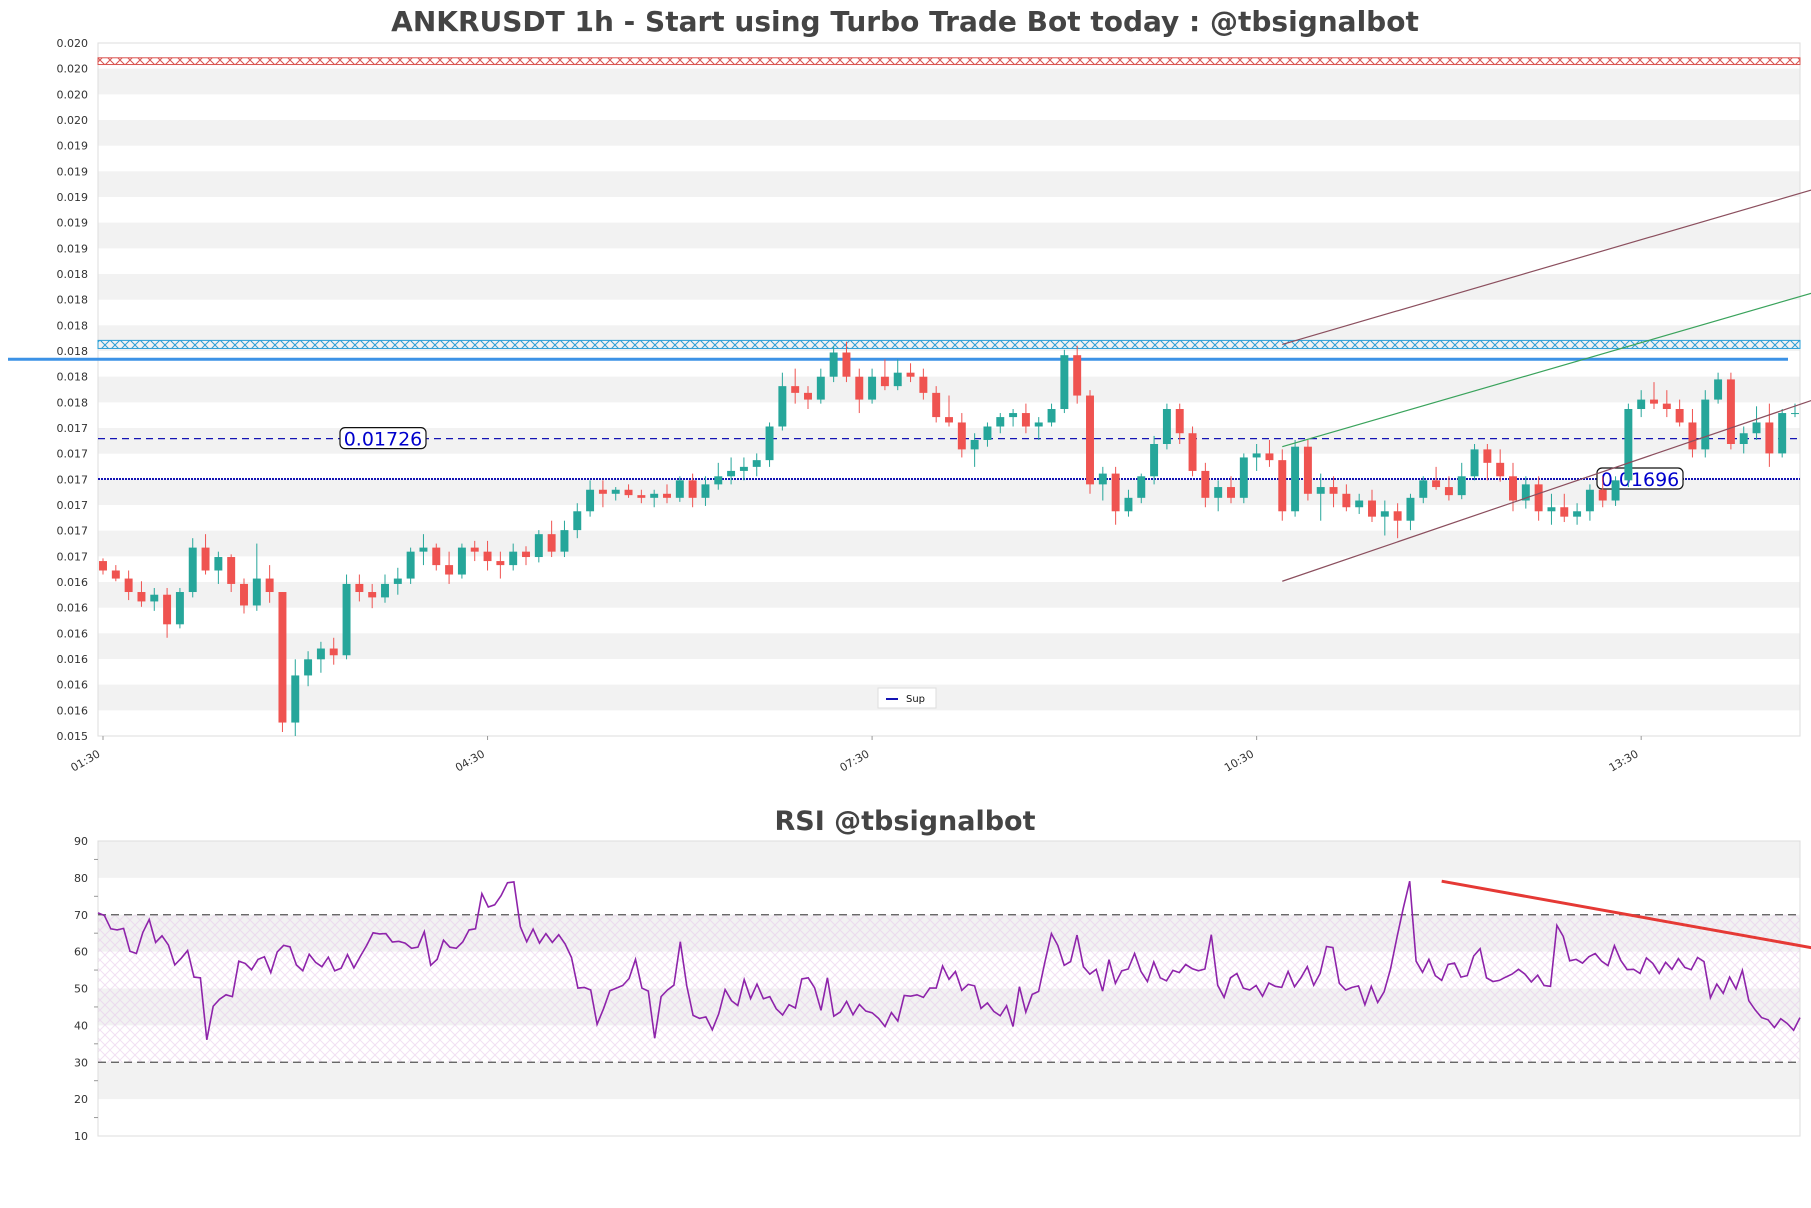  I want to click on rsi-line, so click(949, 960).